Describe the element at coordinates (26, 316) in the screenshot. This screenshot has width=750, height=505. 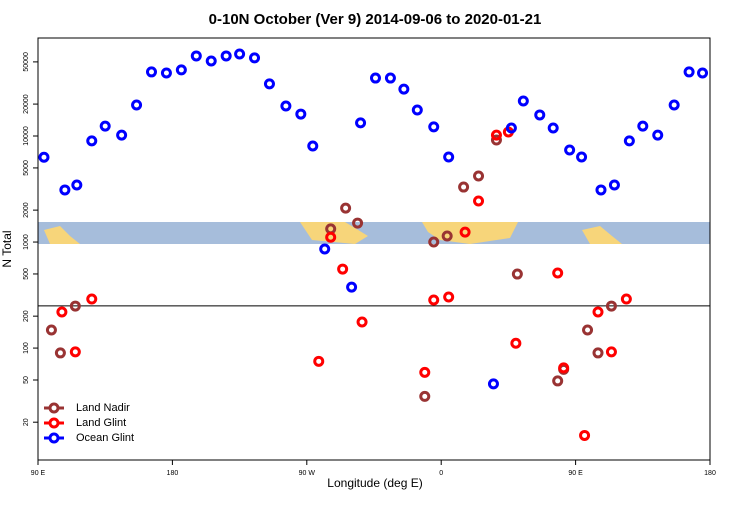
I see `y-tick-label: 200` at that location.